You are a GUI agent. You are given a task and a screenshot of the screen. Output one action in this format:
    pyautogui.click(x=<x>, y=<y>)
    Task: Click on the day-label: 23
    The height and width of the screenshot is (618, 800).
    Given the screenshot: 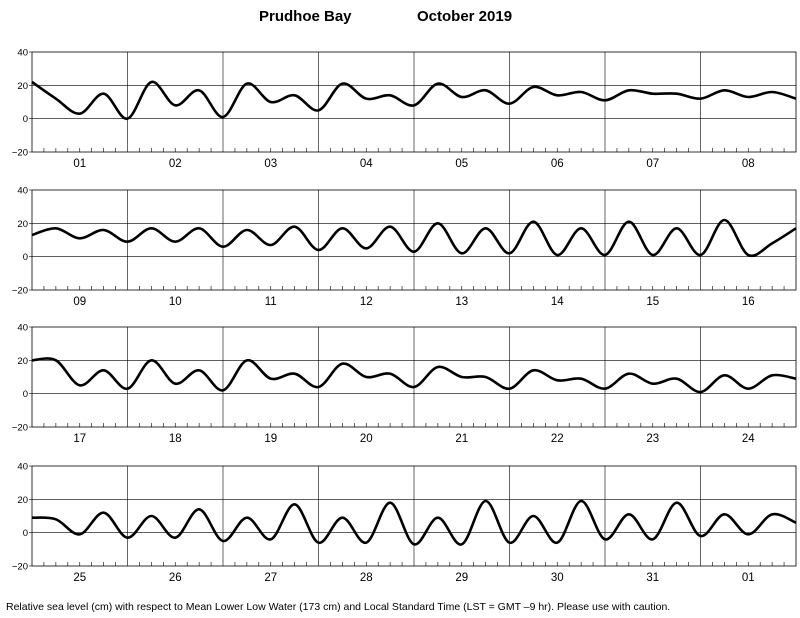 What is the action you would take?
    pyautogui.click(x=652, y=439)
    